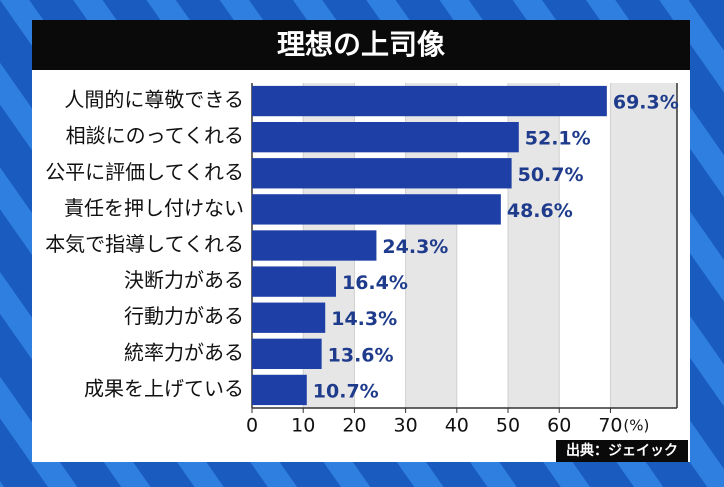  Describe the element at coordinates (610, 426) in the screenshot. I see `x-tick-label: 70` at that location.